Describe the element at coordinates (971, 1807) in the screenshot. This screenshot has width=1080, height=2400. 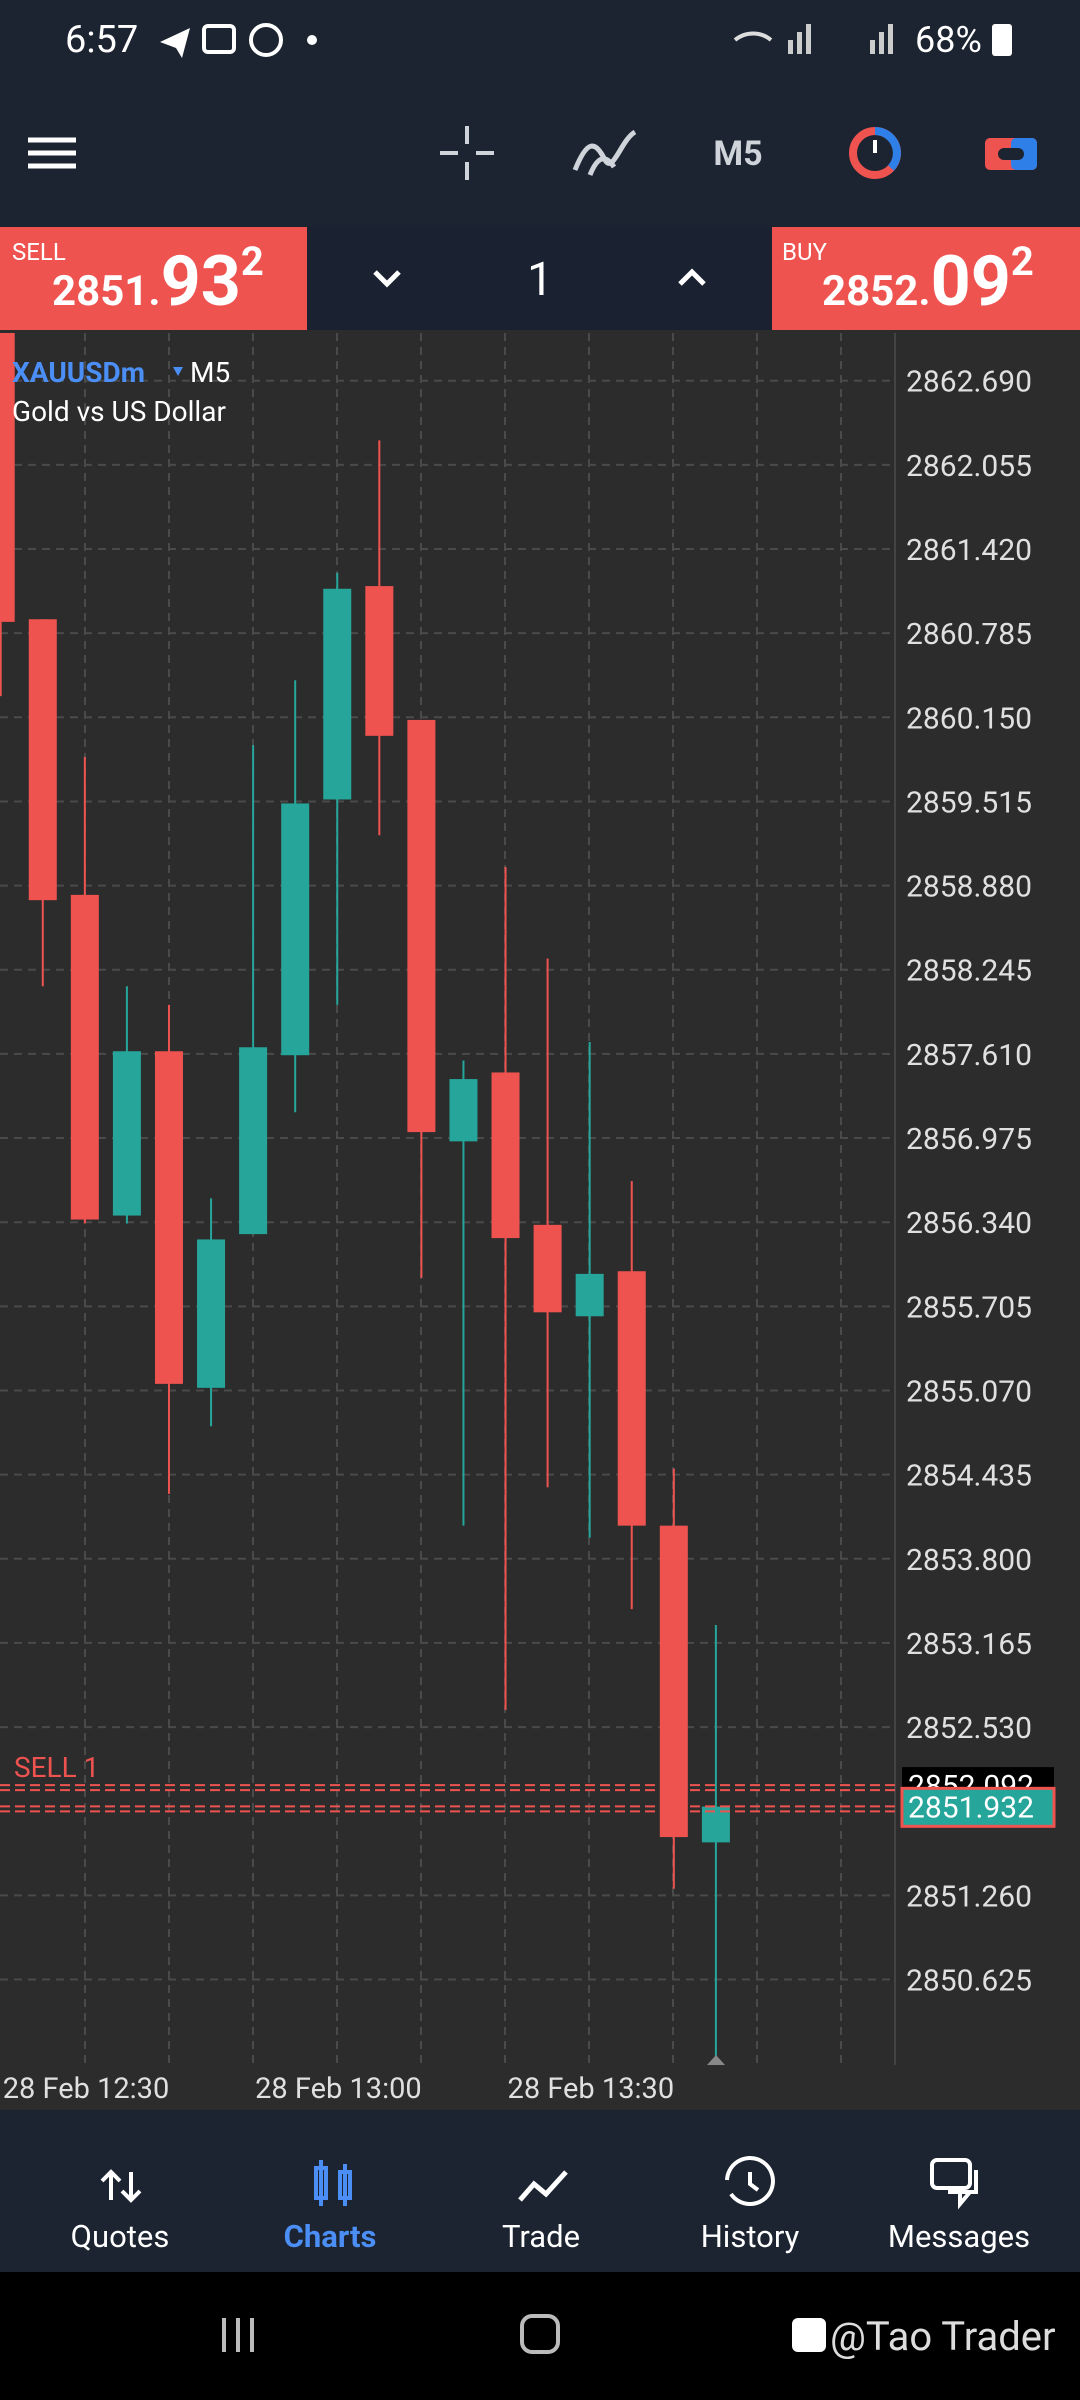
I see `bid-label: 2851.932` at that location.